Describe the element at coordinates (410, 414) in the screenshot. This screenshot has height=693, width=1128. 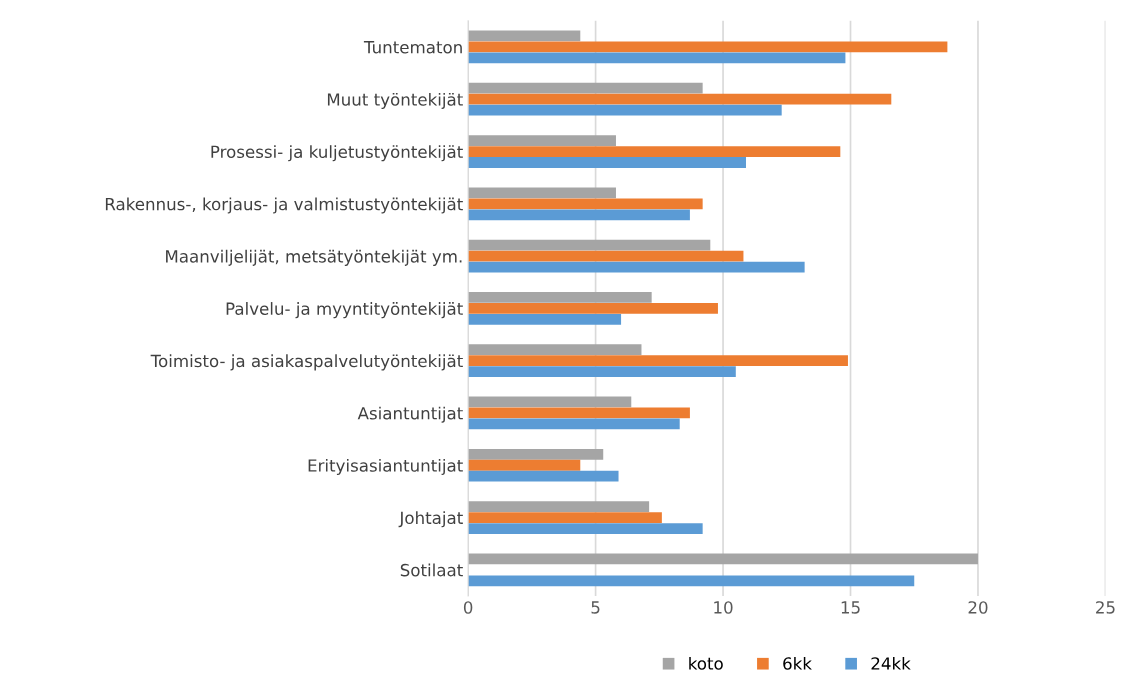
I see `y-tick-label: Asiantuntijat` at that location.